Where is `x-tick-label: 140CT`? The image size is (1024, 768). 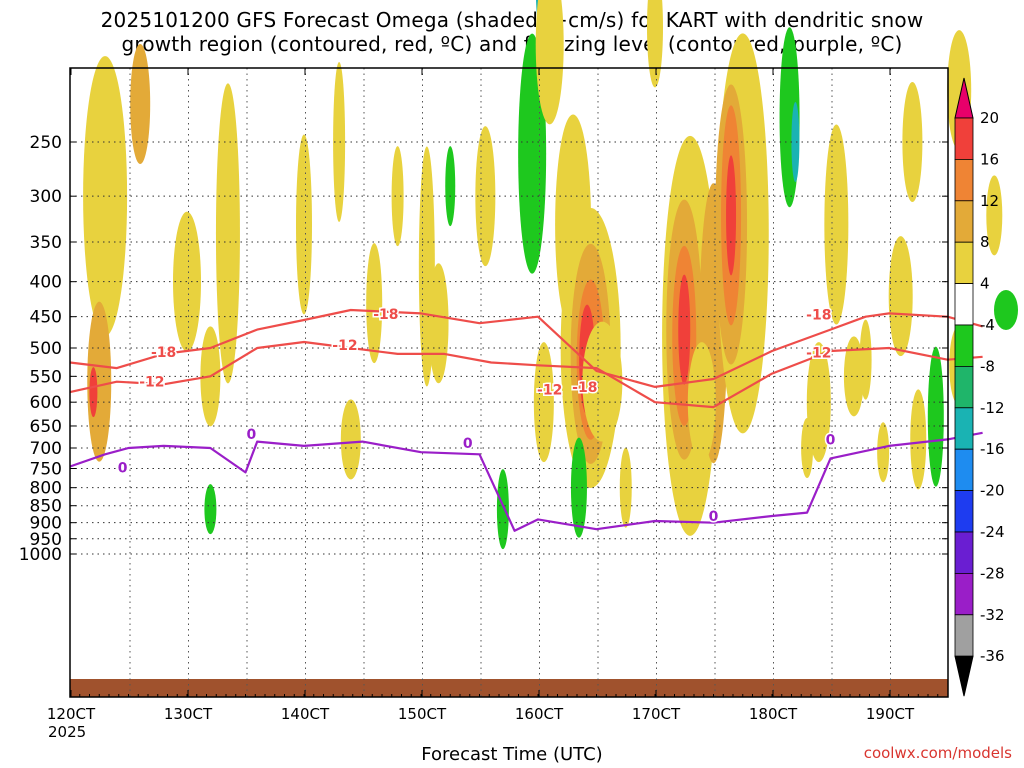
x-tick-label: 140CT is located at coordinates (305, 714).